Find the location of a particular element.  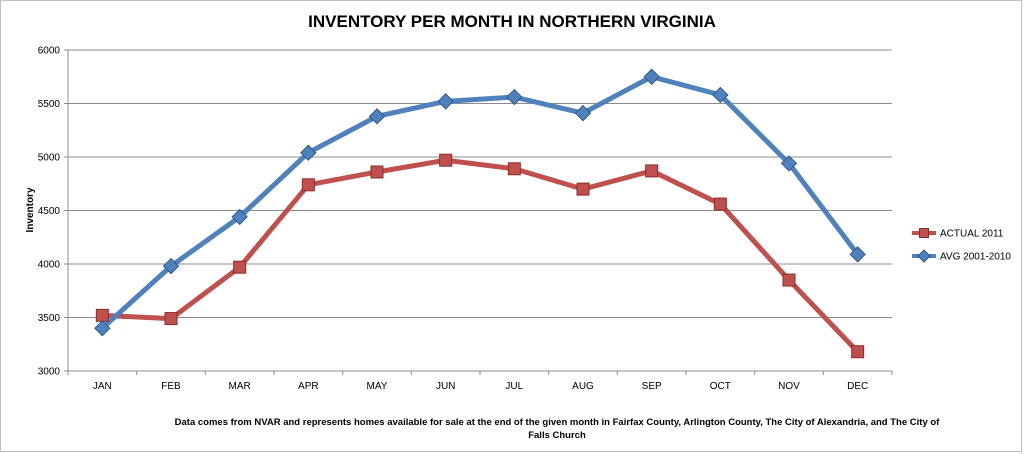

y-tick-label: 5500 is located at coordinates (49, 104).